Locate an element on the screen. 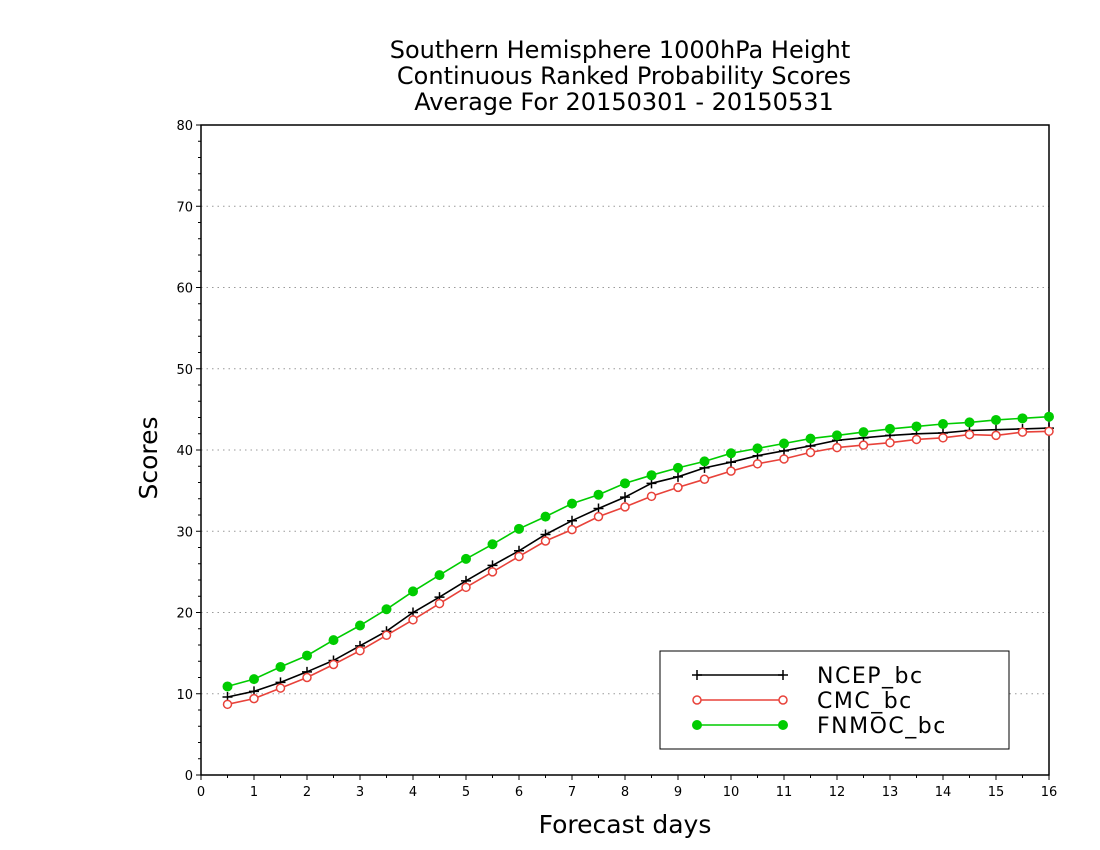 This screenshot has height=850, width=1100. y-tick-label: 60 is located at coordinates (184, 289).